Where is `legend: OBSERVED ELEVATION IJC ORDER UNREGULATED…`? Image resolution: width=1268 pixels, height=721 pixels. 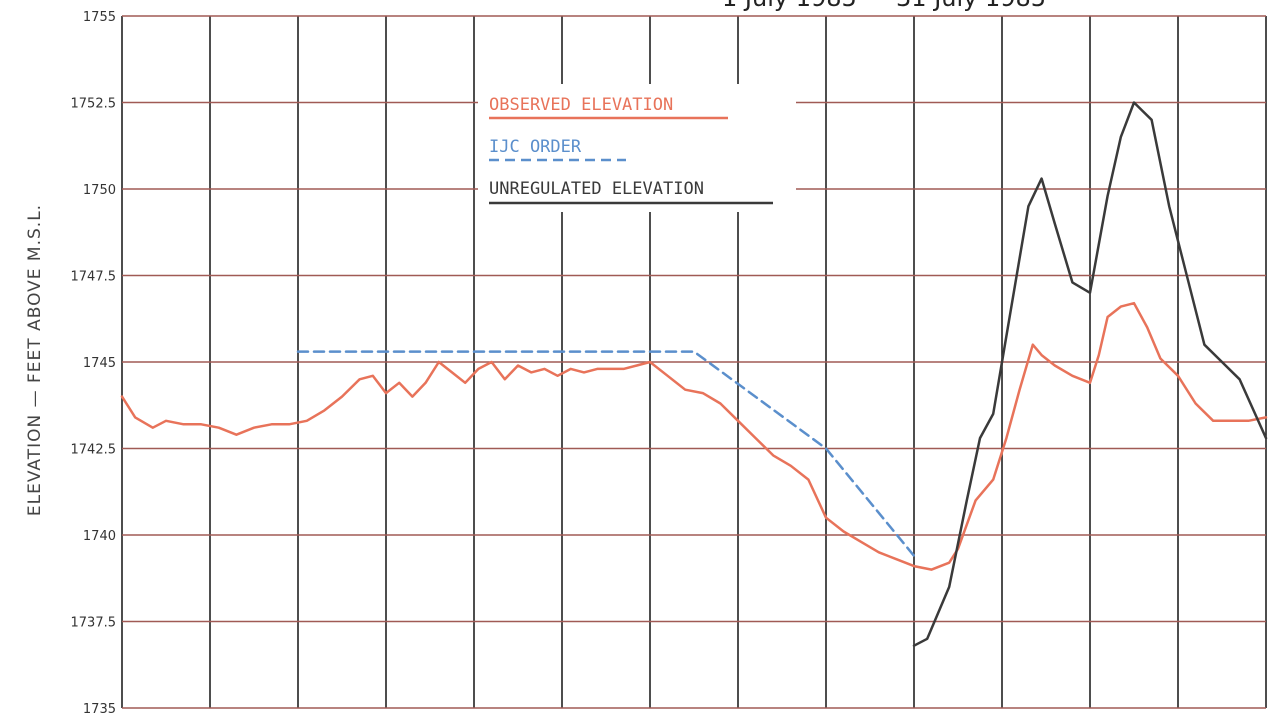 legend: OBSERVED ELEVATION IJC ORDER UNREGULATED… is located at coordinates (637, 148).